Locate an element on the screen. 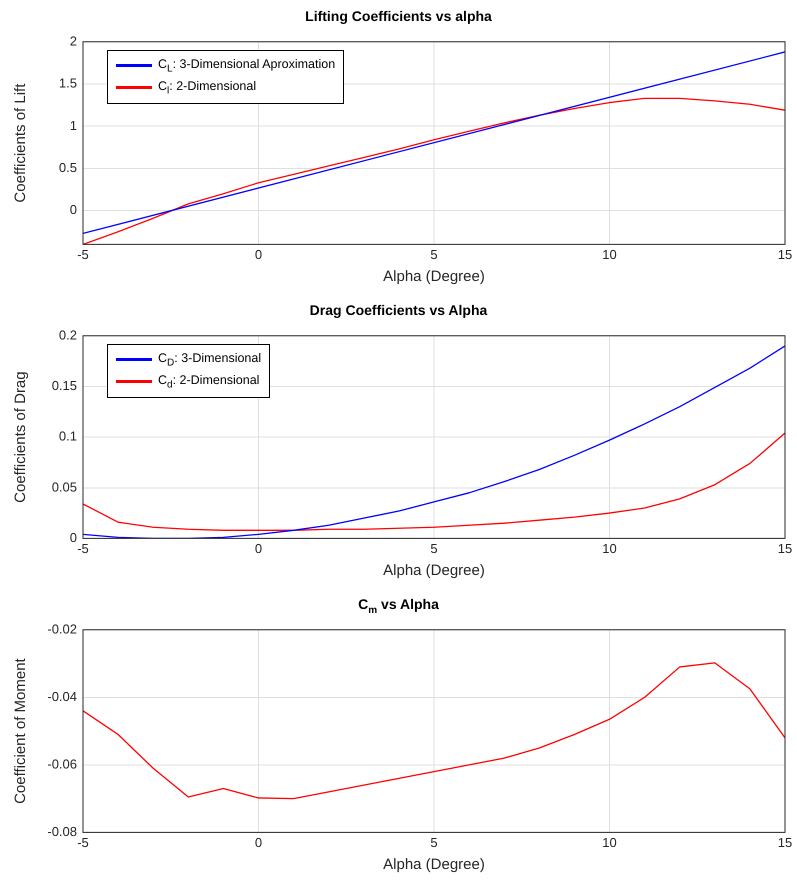 This screenshot has height=882, width=797. y-tick-label: 0.15 is located at coordinates (64, 386).